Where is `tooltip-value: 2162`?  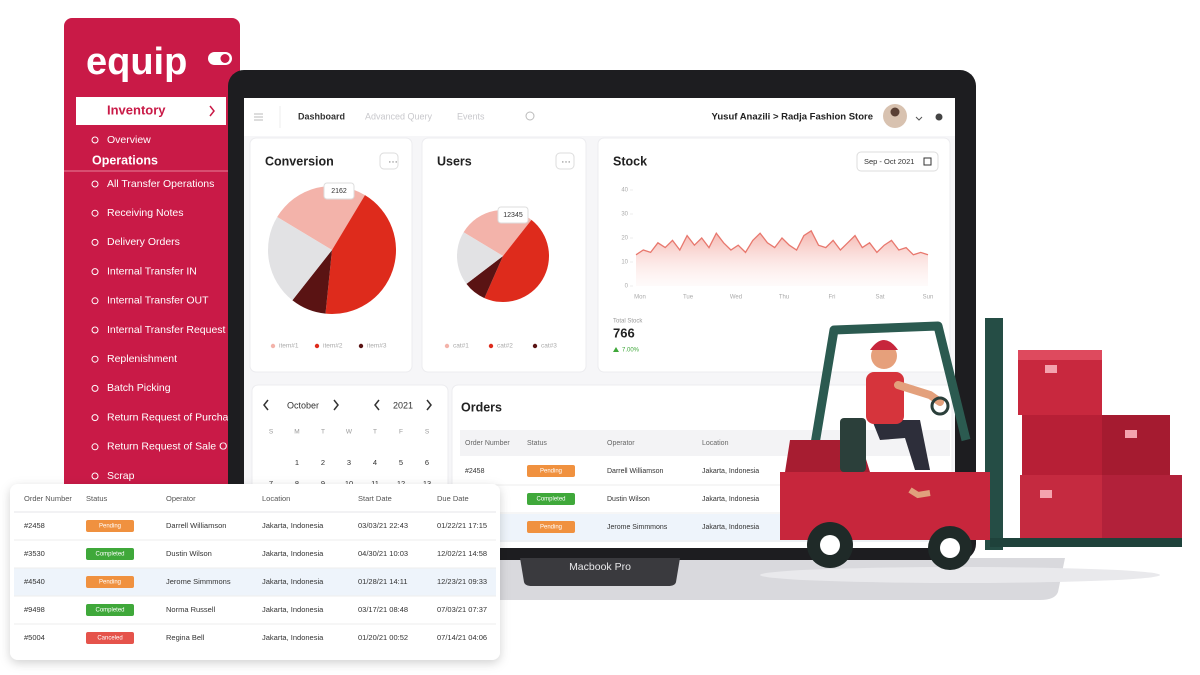 tooltip-value: 2162 is located at coordinates (339, 191).